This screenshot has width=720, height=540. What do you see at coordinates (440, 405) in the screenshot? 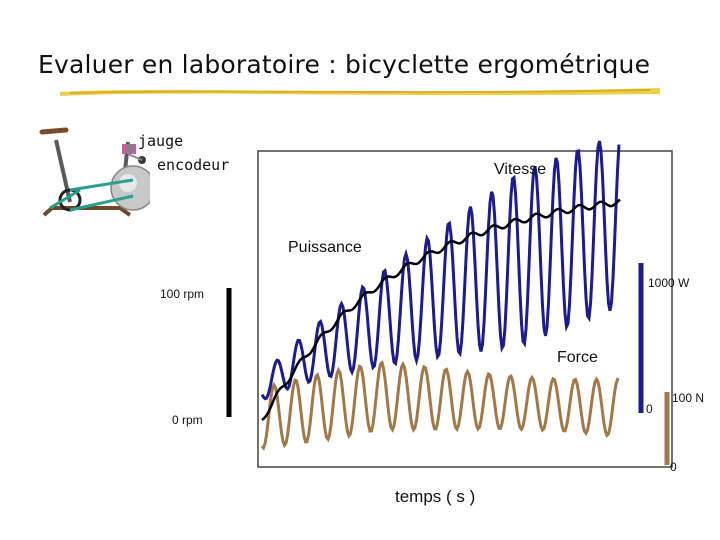
I see `force-series-line` at bounding box center [440, 405].